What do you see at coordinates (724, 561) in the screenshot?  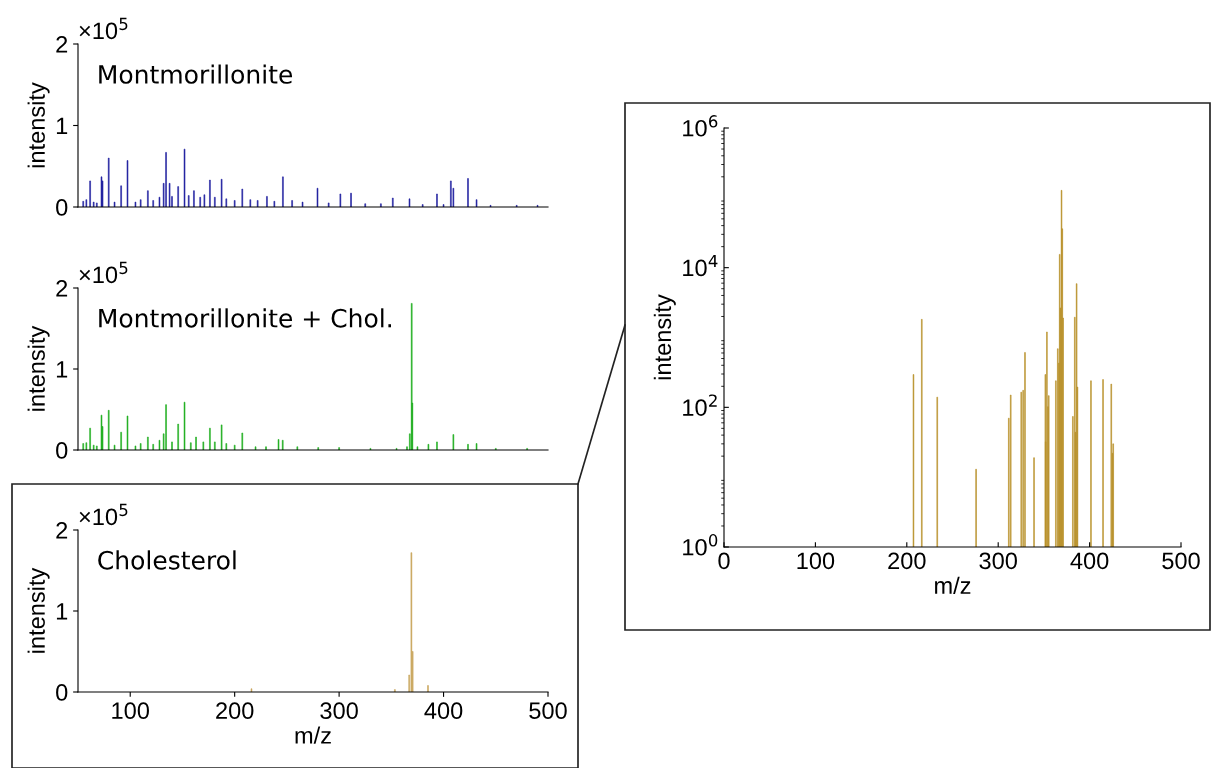 I see `x-tick-label: 0` at bounding box center [724, 561].